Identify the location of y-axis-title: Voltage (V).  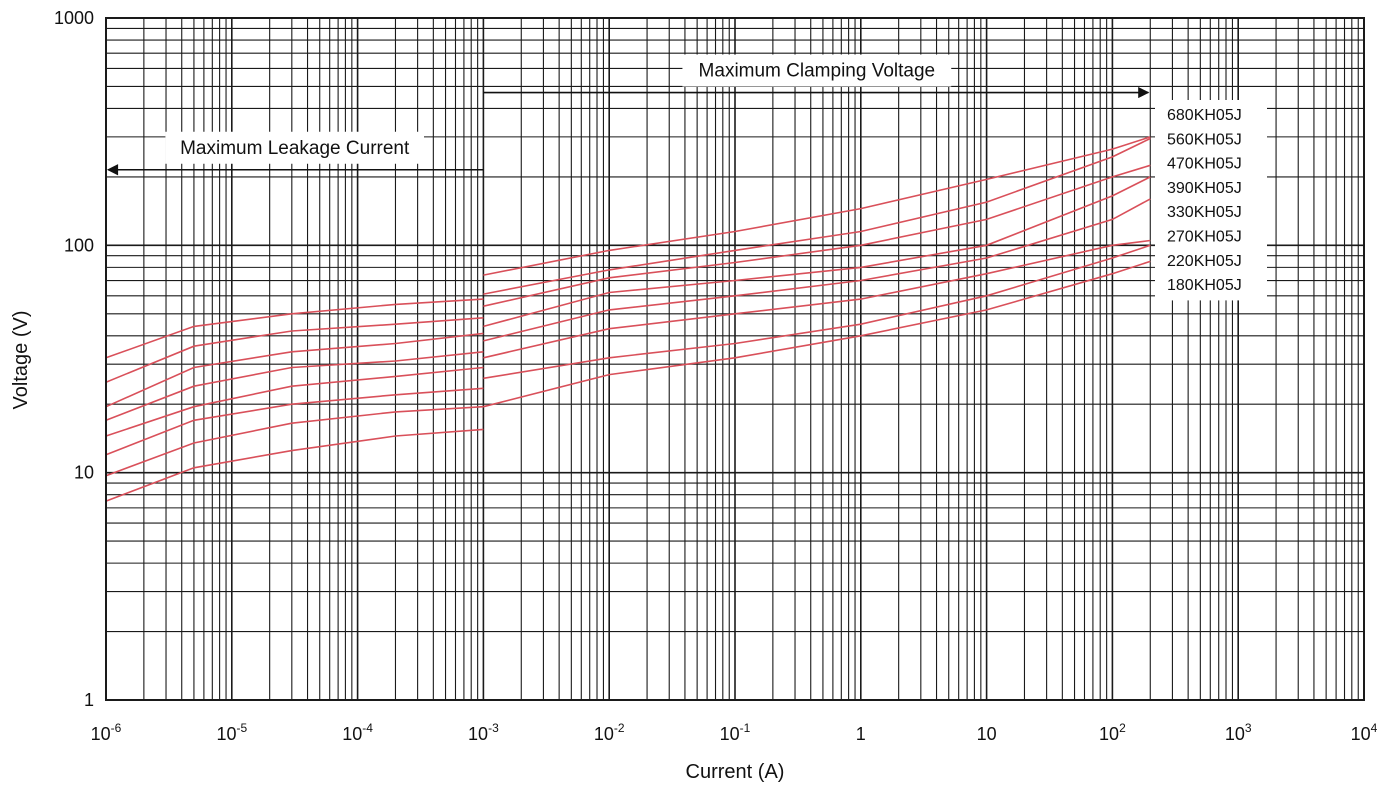
(21, 360).